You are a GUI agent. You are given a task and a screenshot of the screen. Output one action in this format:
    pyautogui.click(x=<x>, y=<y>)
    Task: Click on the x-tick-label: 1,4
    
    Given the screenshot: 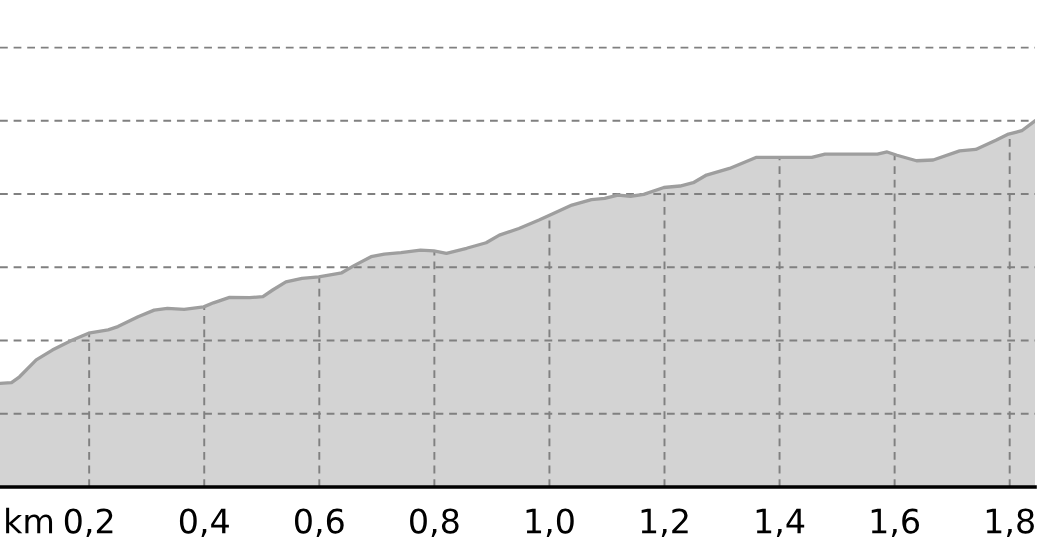 What is the action you would take?
    pyautogui.click(x=780, y=523)
    